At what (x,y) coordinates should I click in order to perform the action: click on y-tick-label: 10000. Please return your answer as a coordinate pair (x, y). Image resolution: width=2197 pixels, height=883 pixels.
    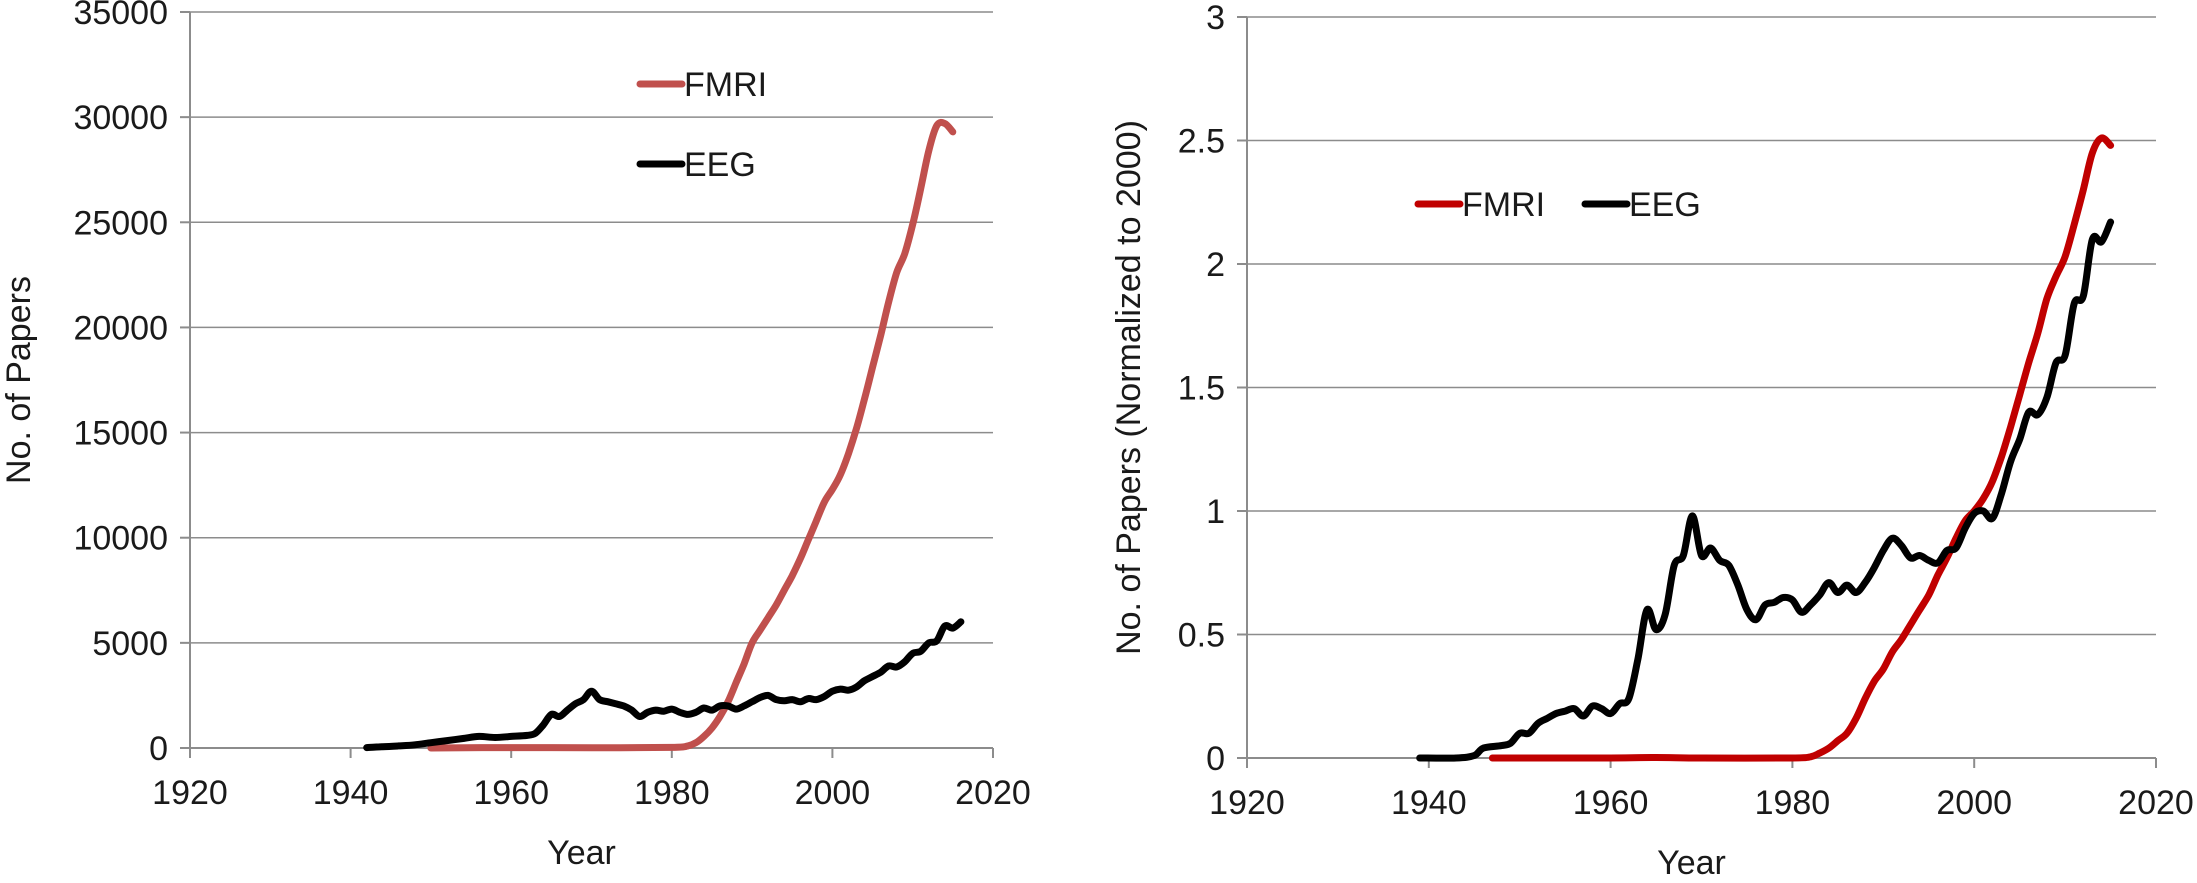
    Looking at the image, I should click on (120, 539).